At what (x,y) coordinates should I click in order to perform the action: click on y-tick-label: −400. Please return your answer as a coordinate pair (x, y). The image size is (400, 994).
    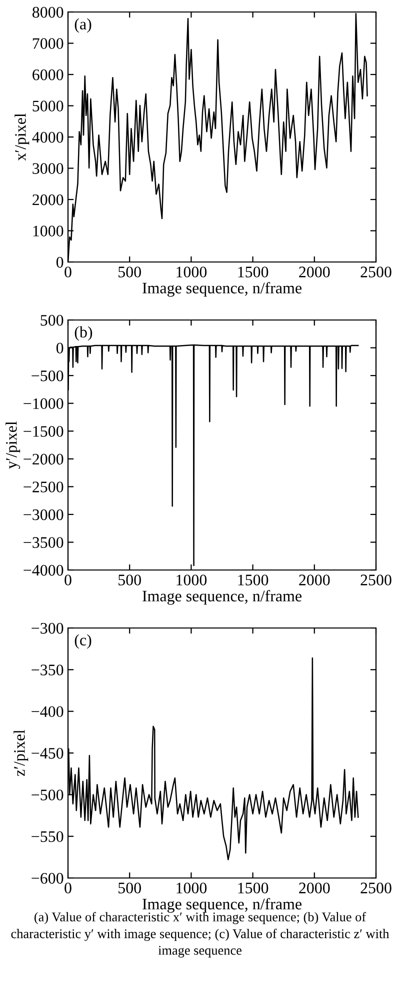
    Looking at the image, I should click on (48, 712).